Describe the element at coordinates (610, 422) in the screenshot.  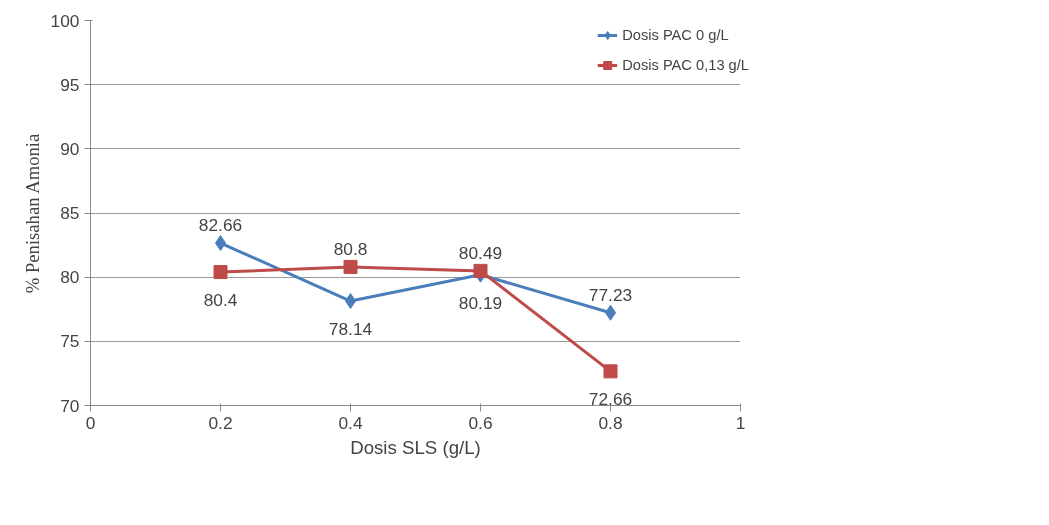
I see `x-tick-label: 0.8` at that location.